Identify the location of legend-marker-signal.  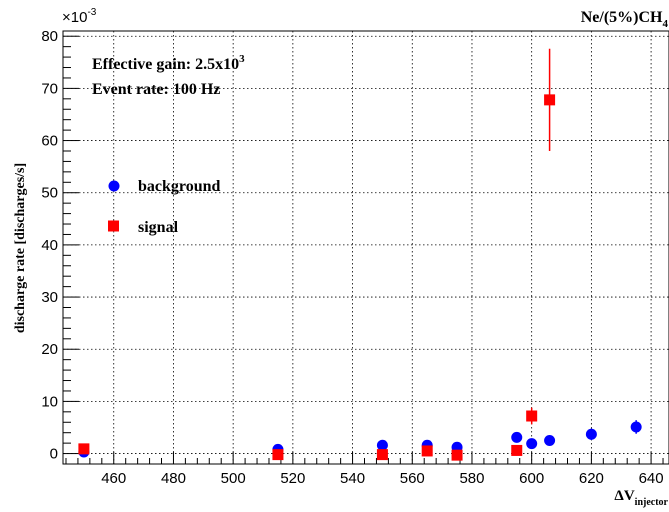
(113, 226).